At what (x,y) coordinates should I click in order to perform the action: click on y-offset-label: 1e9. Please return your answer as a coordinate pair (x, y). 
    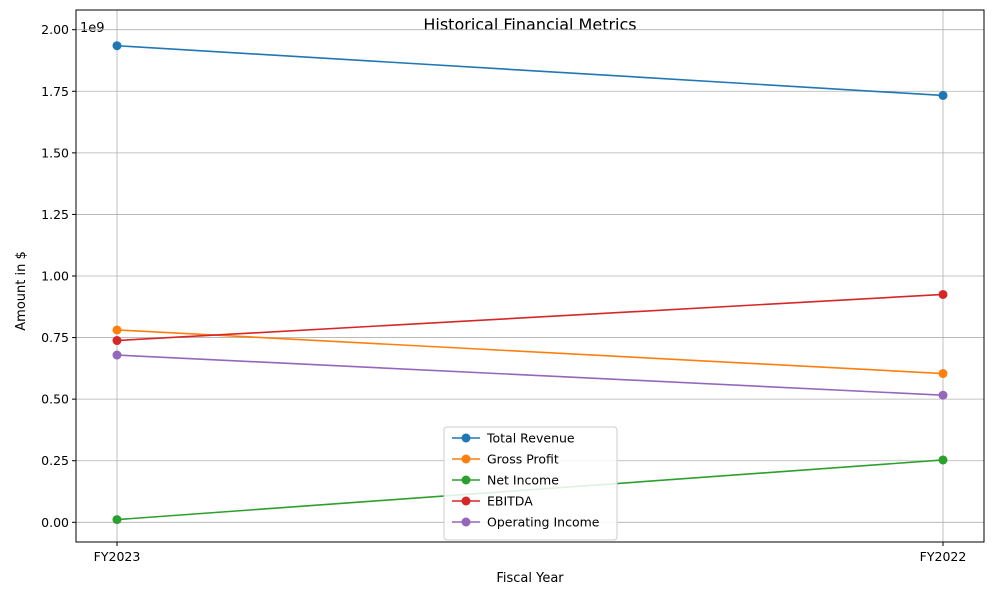
    Looking at the image, I should click on (92, 28).